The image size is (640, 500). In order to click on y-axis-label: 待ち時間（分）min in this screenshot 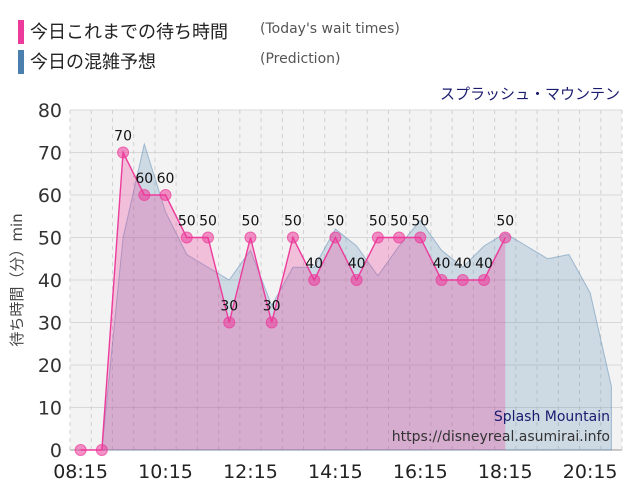, I will do `click(17, 279)`.